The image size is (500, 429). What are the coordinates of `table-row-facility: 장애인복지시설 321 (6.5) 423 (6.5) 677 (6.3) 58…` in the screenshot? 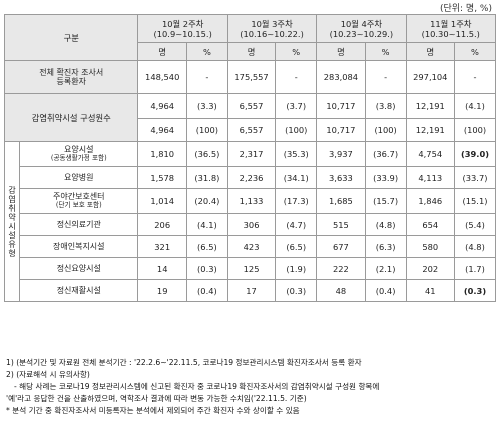 It's located at (250, 246).